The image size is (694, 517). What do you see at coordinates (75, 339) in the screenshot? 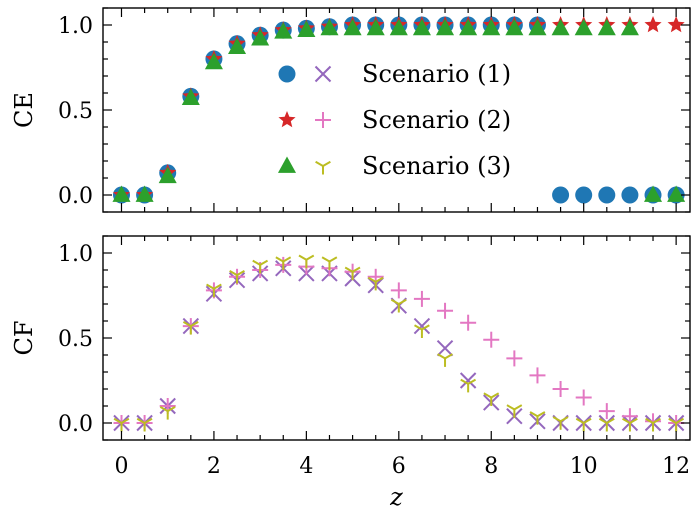
I see `cf-ytick-label: 0.5` at bounding box center [75, 339].